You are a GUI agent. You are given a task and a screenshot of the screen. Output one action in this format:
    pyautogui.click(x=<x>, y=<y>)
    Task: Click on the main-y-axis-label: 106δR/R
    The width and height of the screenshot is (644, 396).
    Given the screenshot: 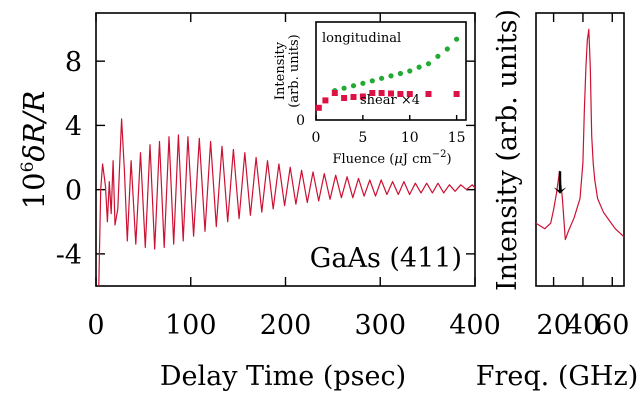 What is the action you would take?
    pyautogui.click(x=34, y=150)
    